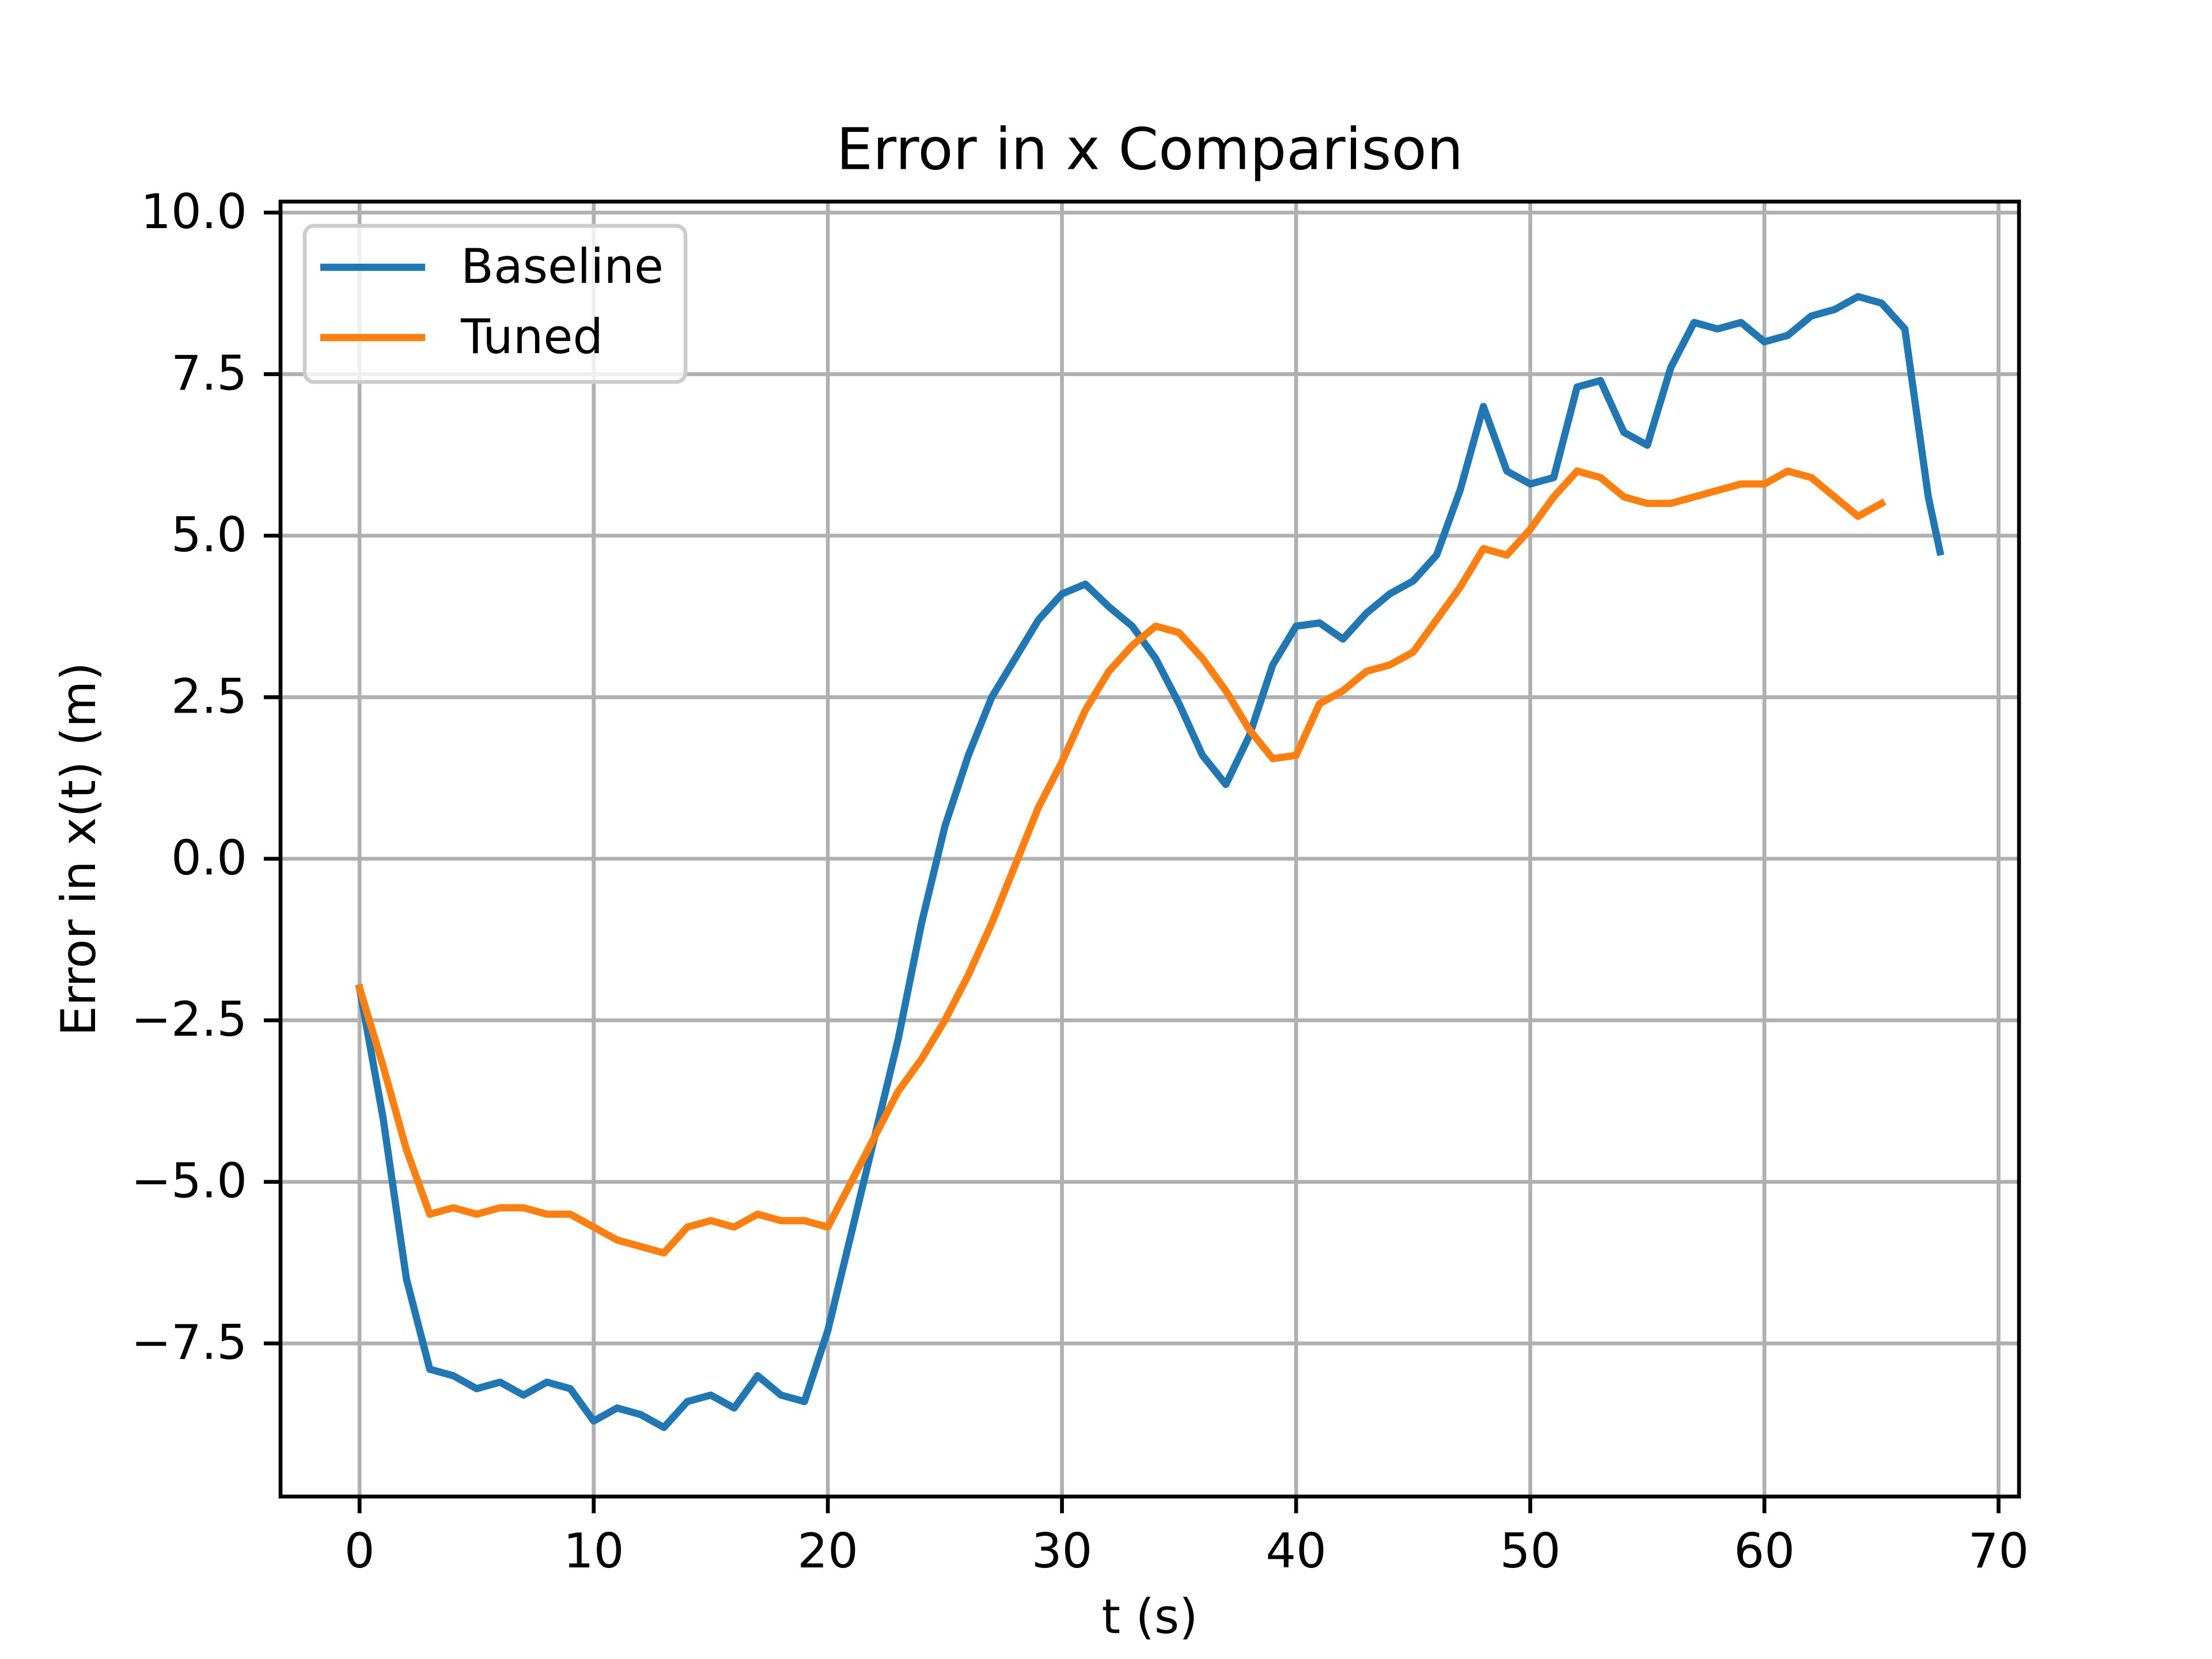  Describe the element at coordinates (1998, 1551) in the screenshot. I see `x-tick-label: 70` at that location.